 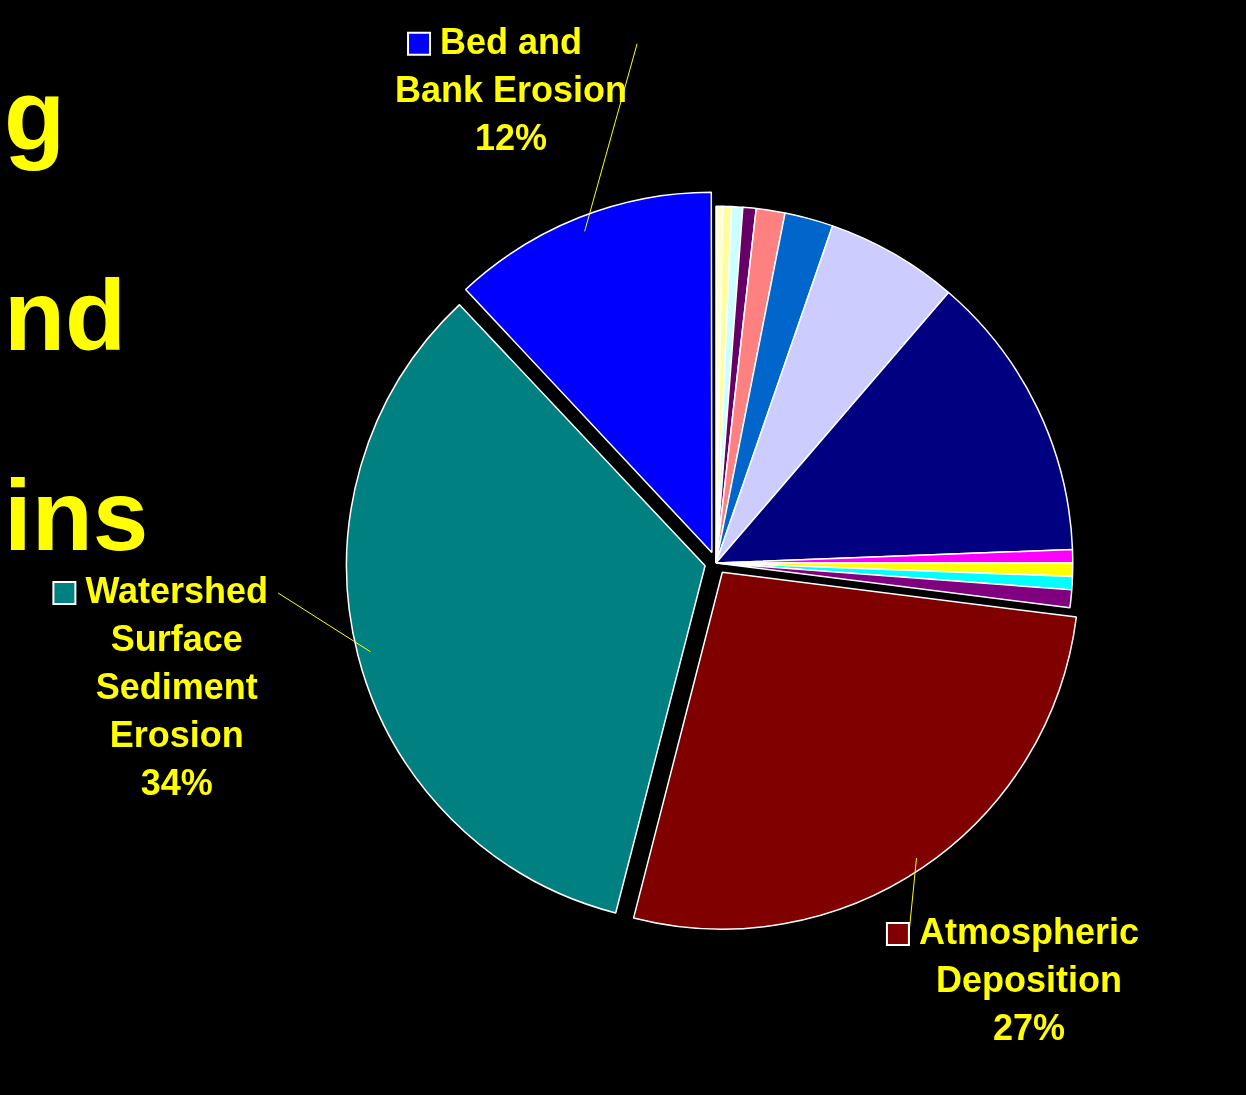 What do you see at coordinates (1028, 956) in the screenshot?
I see `legend-label: Atmospheric Deposition` at bounding box center [1028, 956].